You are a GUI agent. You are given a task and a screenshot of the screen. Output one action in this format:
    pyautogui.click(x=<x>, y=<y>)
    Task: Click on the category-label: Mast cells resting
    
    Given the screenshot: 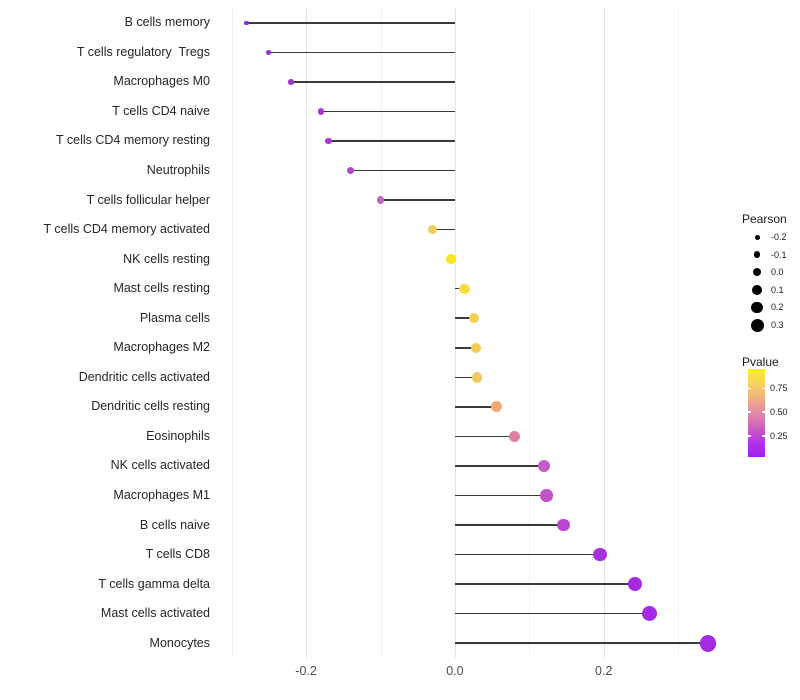 What is the action you would take?
    pyautogui.click(x=161, y=288)
    